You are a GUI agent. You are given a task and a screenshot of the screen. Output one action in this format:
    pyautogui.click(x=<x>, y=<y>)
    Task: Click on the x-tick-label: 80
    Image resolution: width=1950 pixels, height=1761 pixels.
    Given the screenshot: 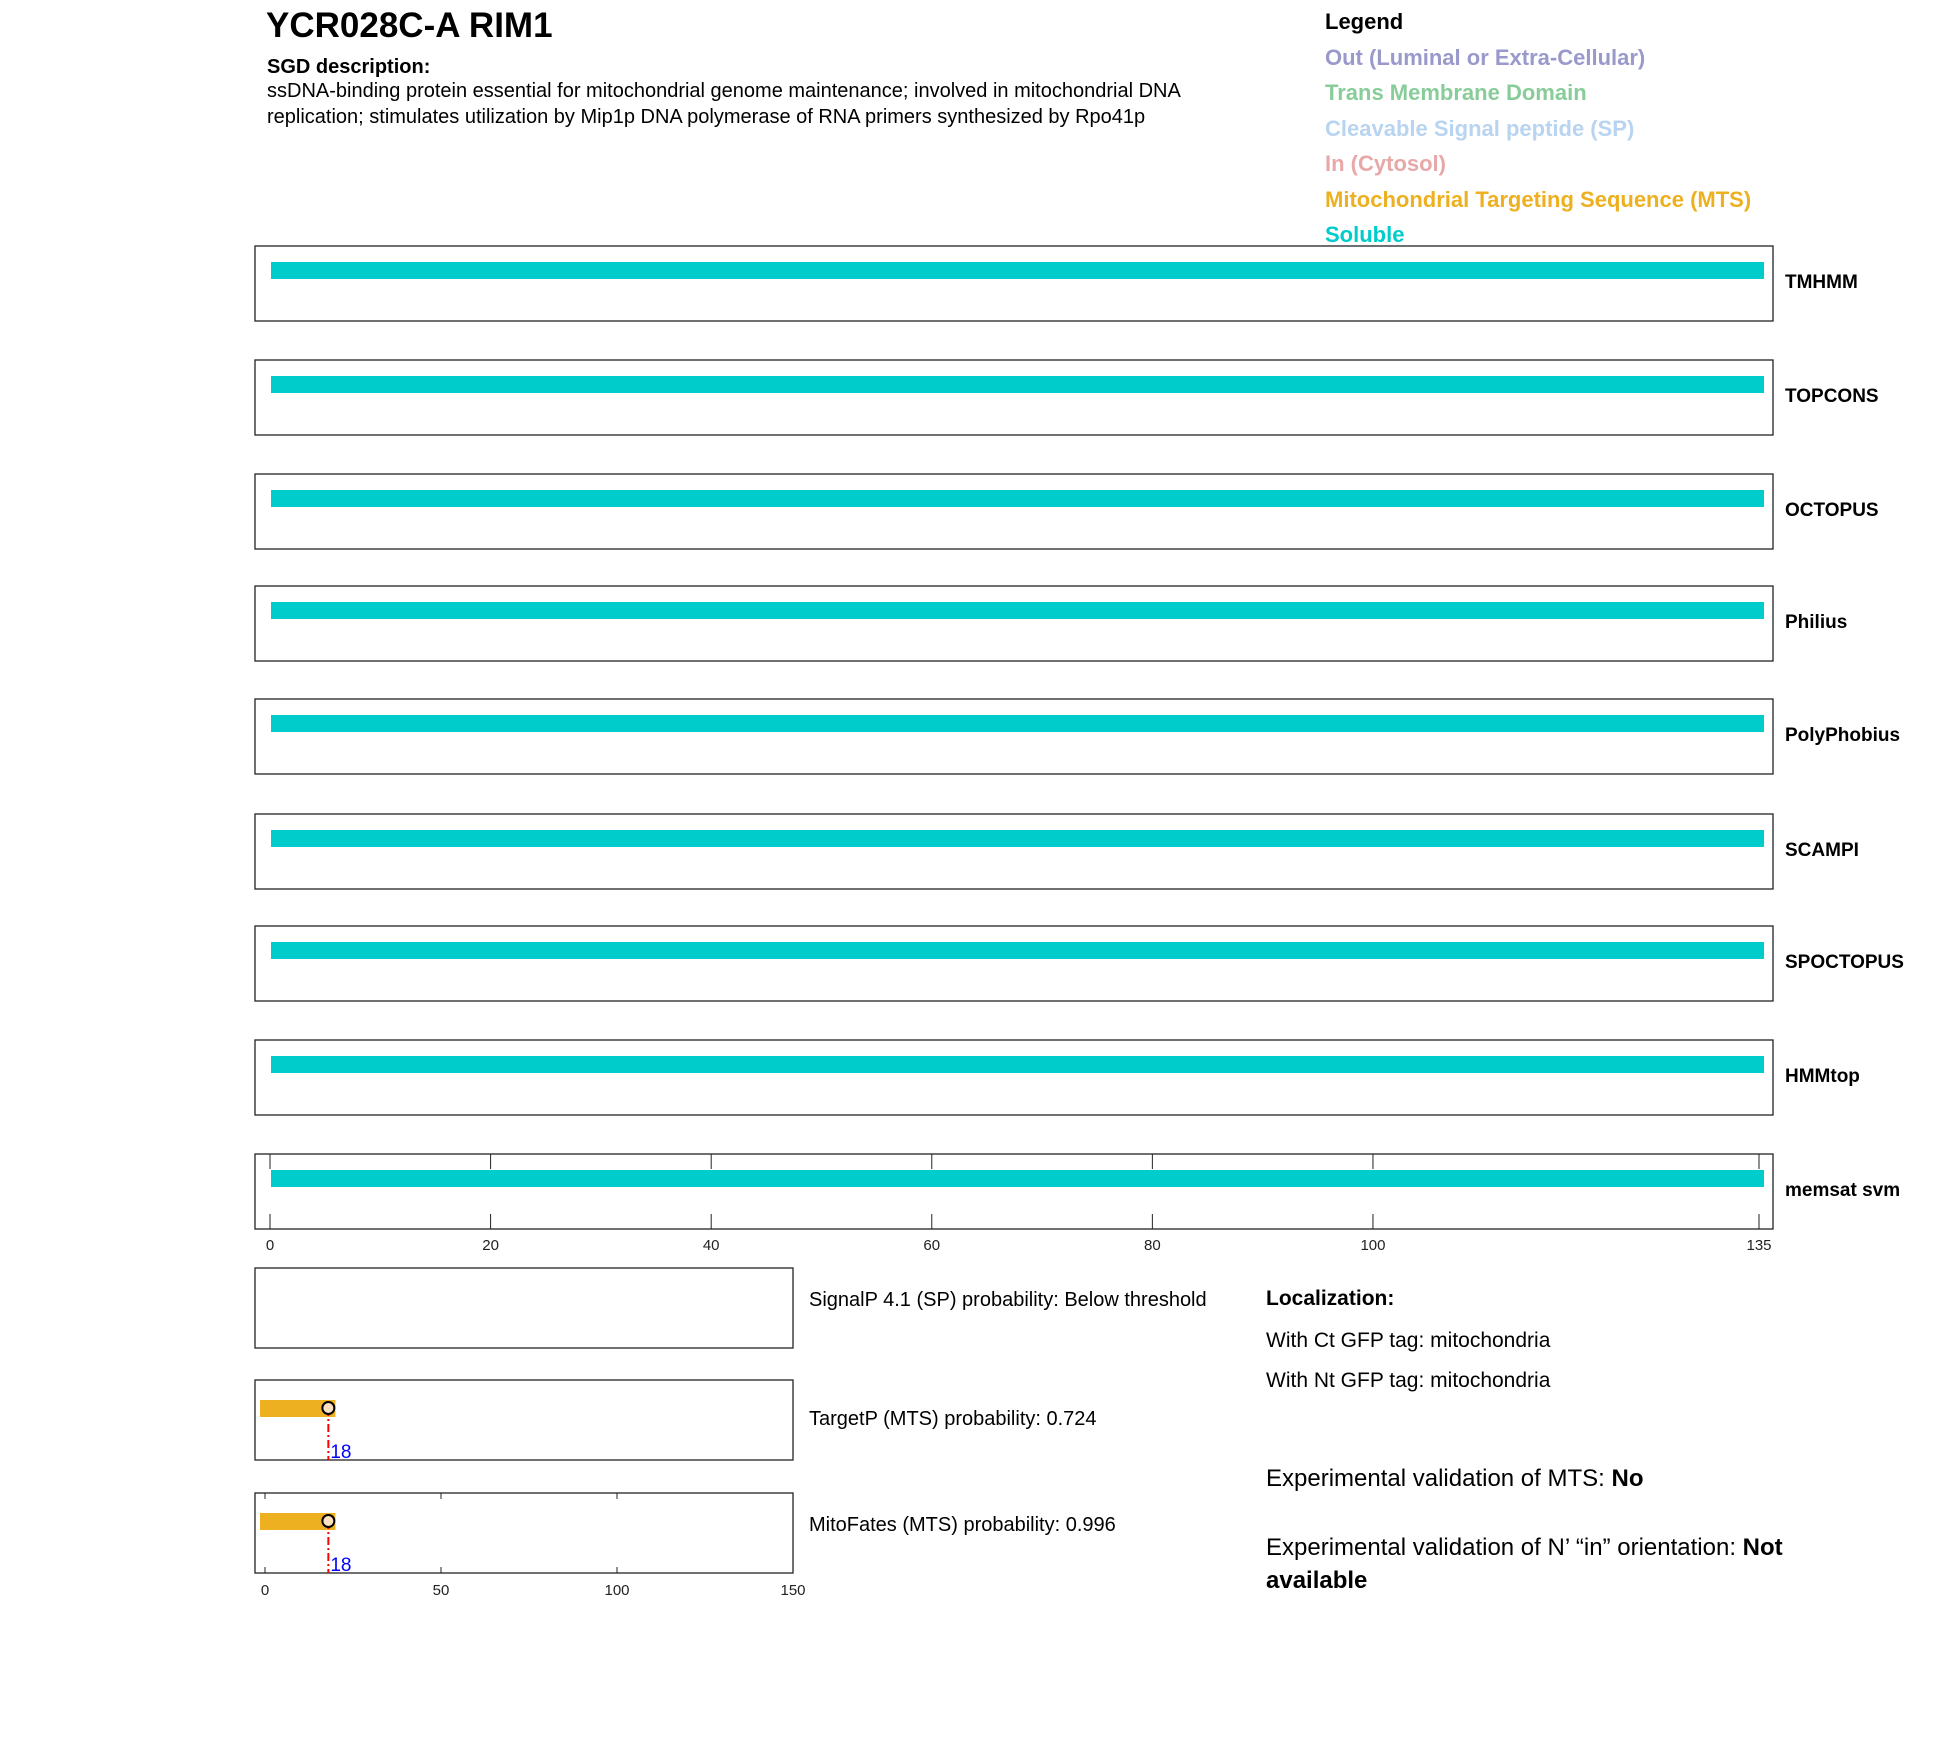 What is the action you would take?
    pyautogui.click(x=1152, y=1245)
    